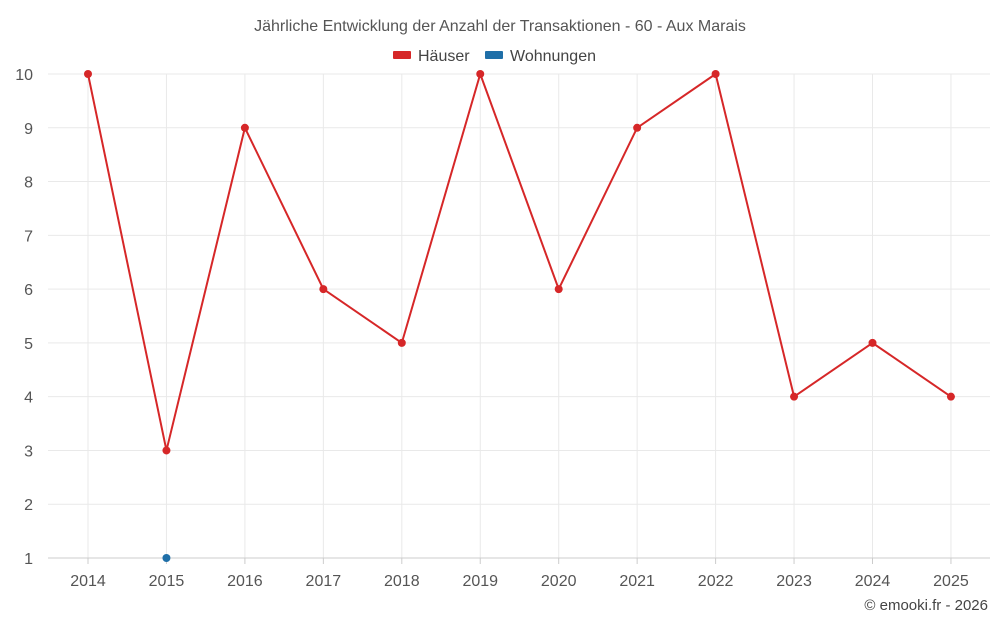 Image resolution: width=1000 pixels, height=625 pixels. I want to click on y-tick-label: 2, so click(28, 505).